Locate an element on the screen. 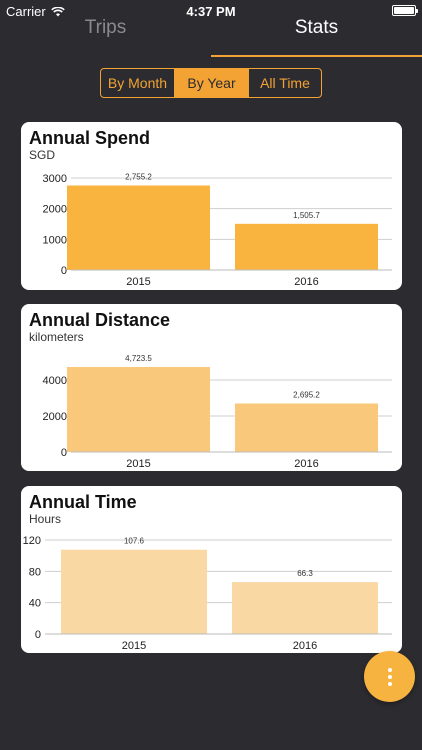 The image size is (422, 750). y-tick-label: 120 is located at coordinates (32, 541).